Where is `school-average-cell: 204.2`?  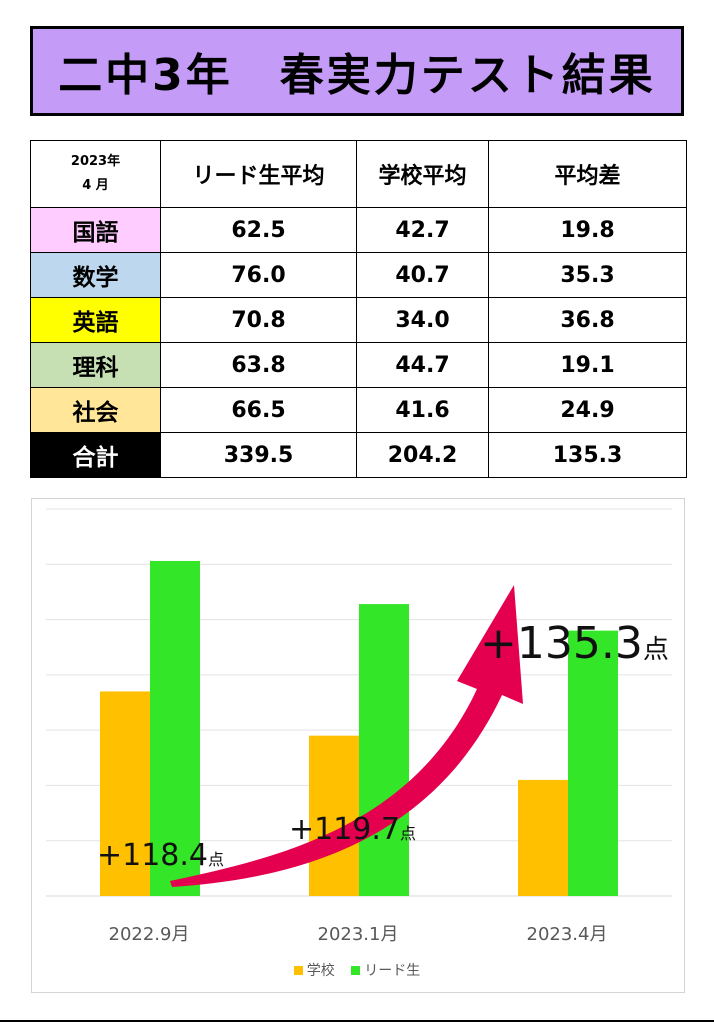
school-average-cell: 204.2 is located at coordinates (422, 455).